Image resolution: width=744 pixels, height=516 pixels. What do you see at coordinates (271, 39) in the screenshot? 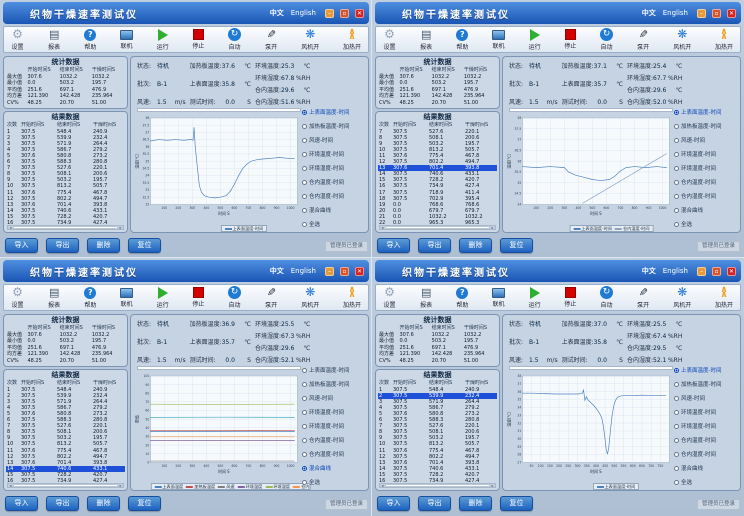
I see `toolbar-button-pen: 泵开` at bounding box center [271, 39].